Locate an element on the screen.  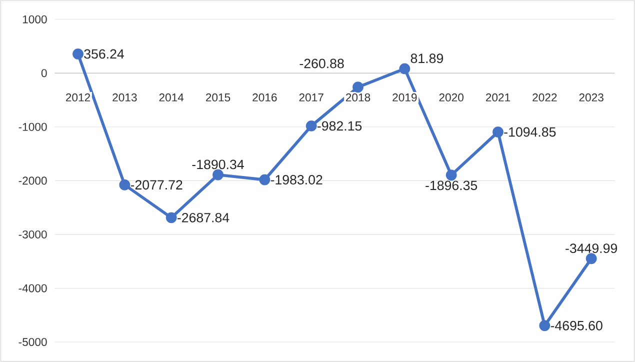
data-label: -260.88 is located at coordinates (322, 63).